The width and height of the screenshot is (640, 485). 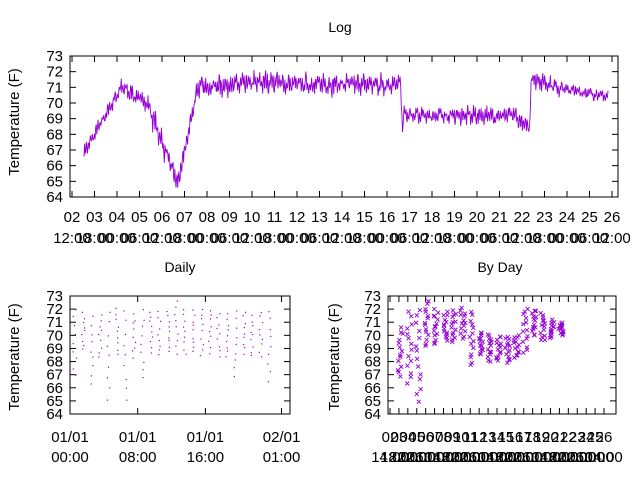 What do you see at coordinates (514, 437) in the screenshot?
I see `by-day-xtick-label-14-line1: 16` at bounding box center [514, 437].